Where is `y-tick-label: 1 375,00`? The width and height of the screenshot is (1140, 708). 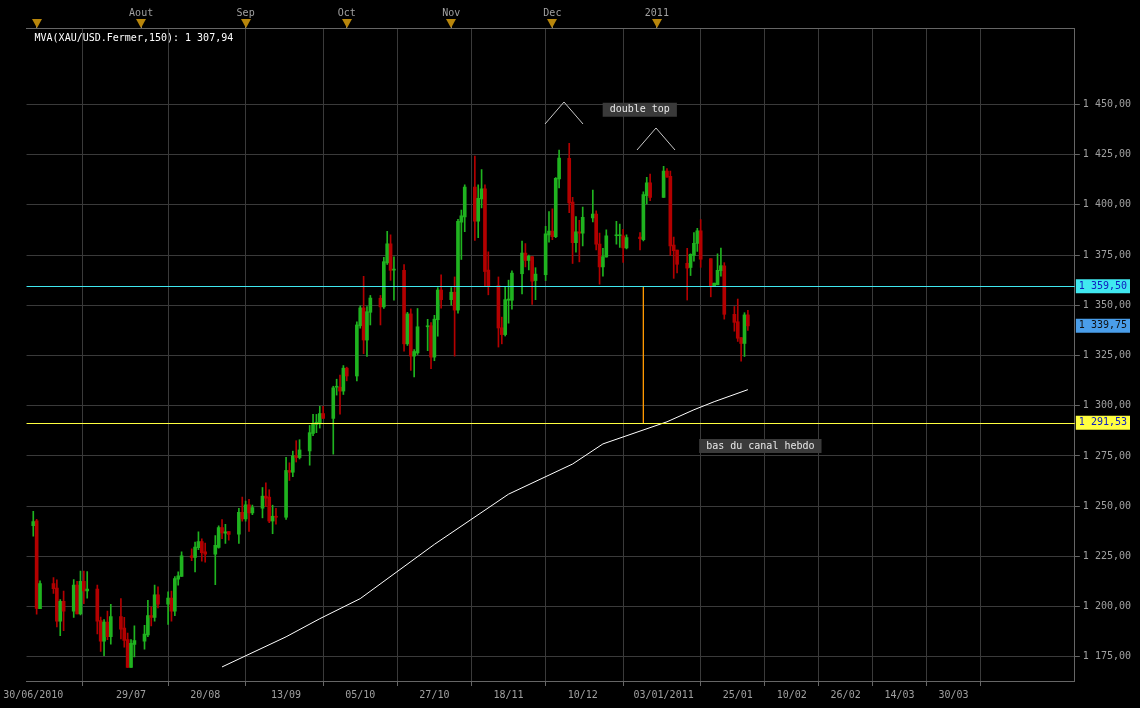
y-tick-label: 1 375,00 is located at coordinates (1107, 254).